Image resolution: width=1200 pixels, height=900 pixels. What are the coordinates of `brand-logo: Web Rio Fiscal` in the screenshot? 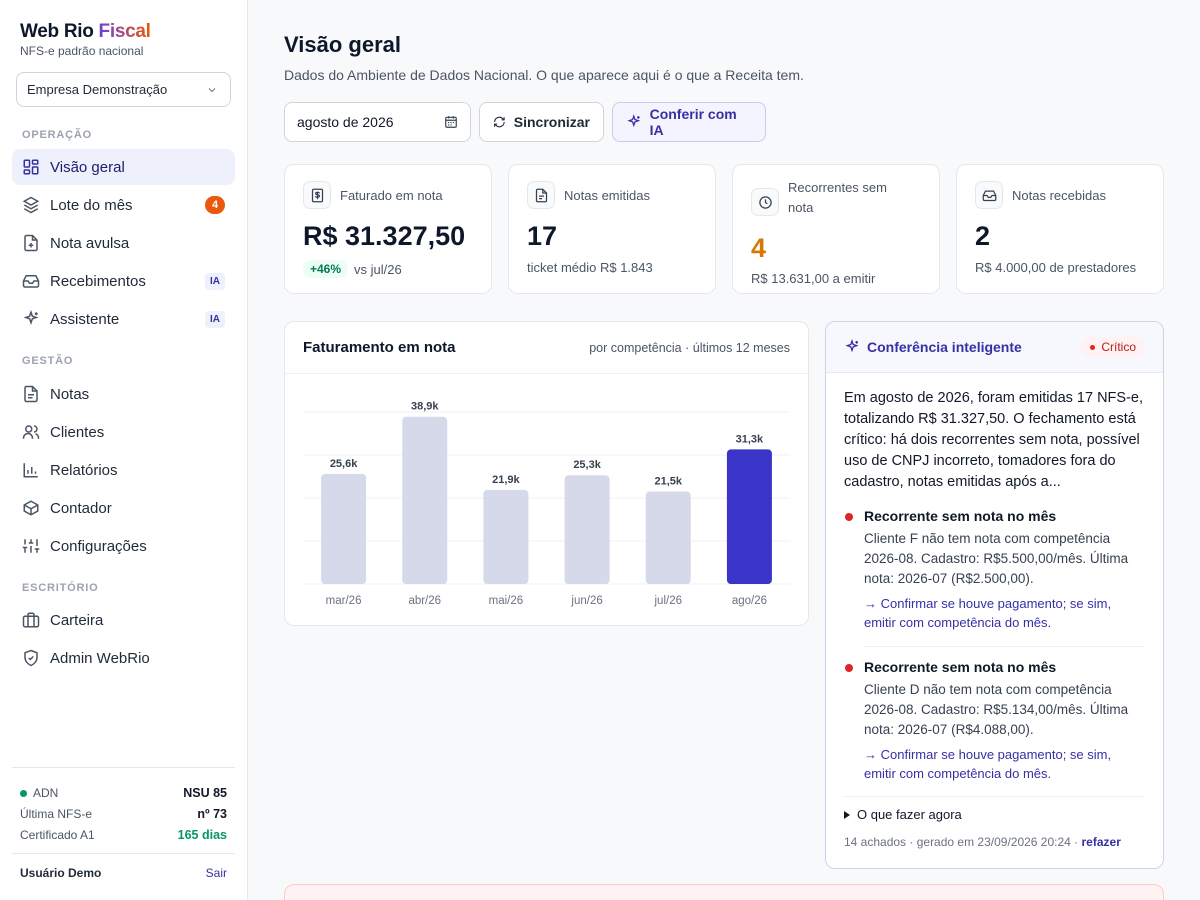 It's located at (85, 32).